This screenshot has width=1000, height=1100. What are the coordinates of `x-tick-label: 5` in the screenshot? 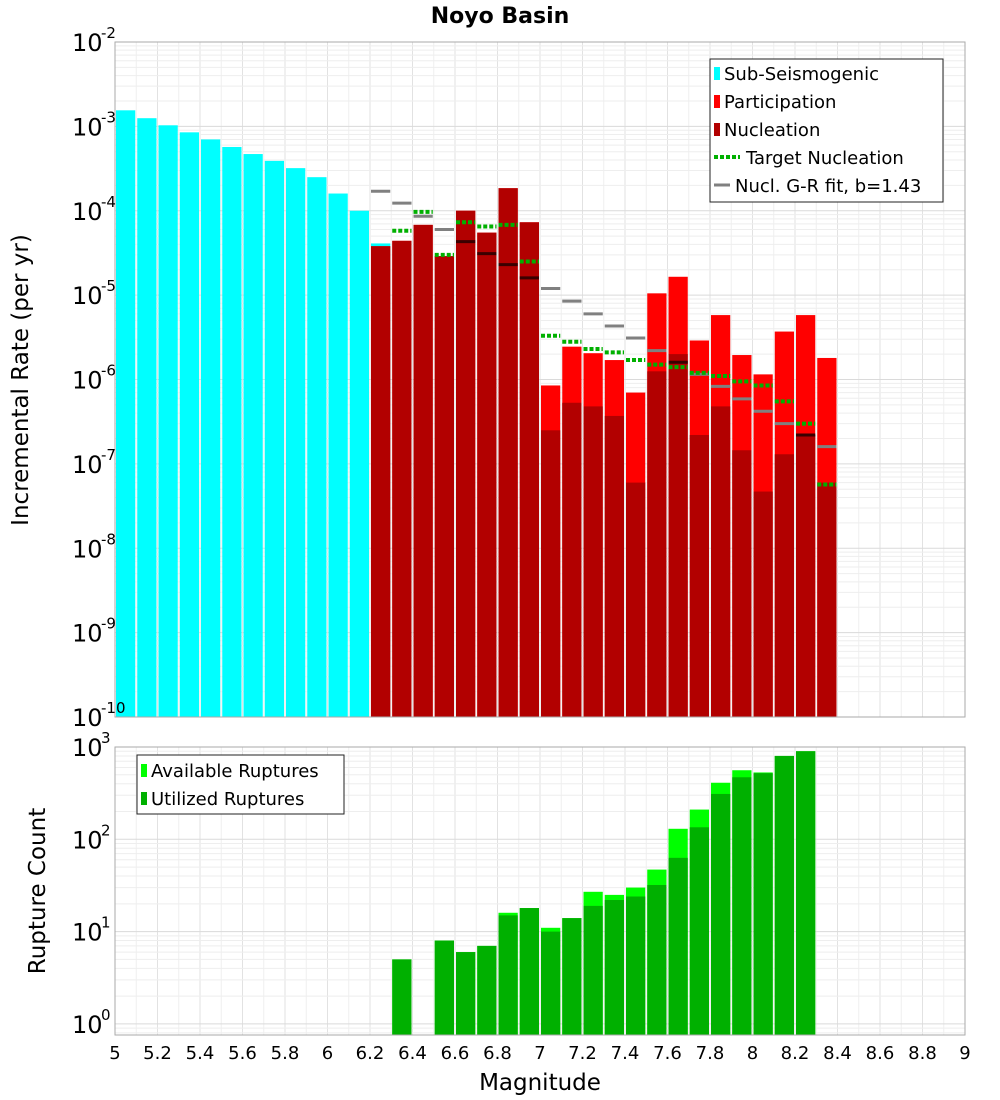 It's located at (114, 1053).